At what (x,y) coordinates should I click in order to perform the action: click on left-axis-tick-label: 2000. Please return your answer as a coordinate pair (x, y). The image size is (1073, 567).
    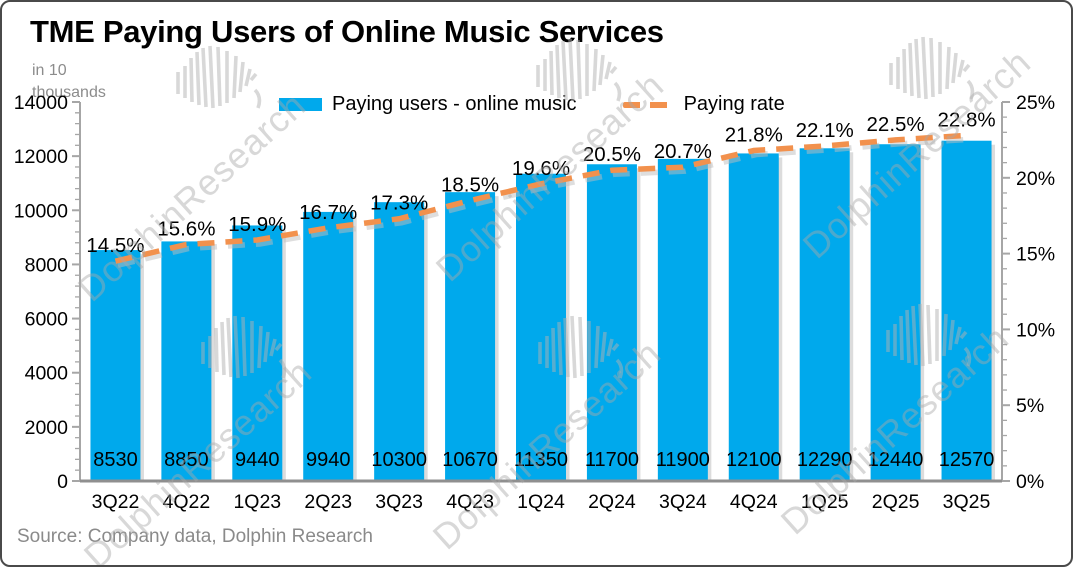
    Looking at the image, I should click on (47, 428).